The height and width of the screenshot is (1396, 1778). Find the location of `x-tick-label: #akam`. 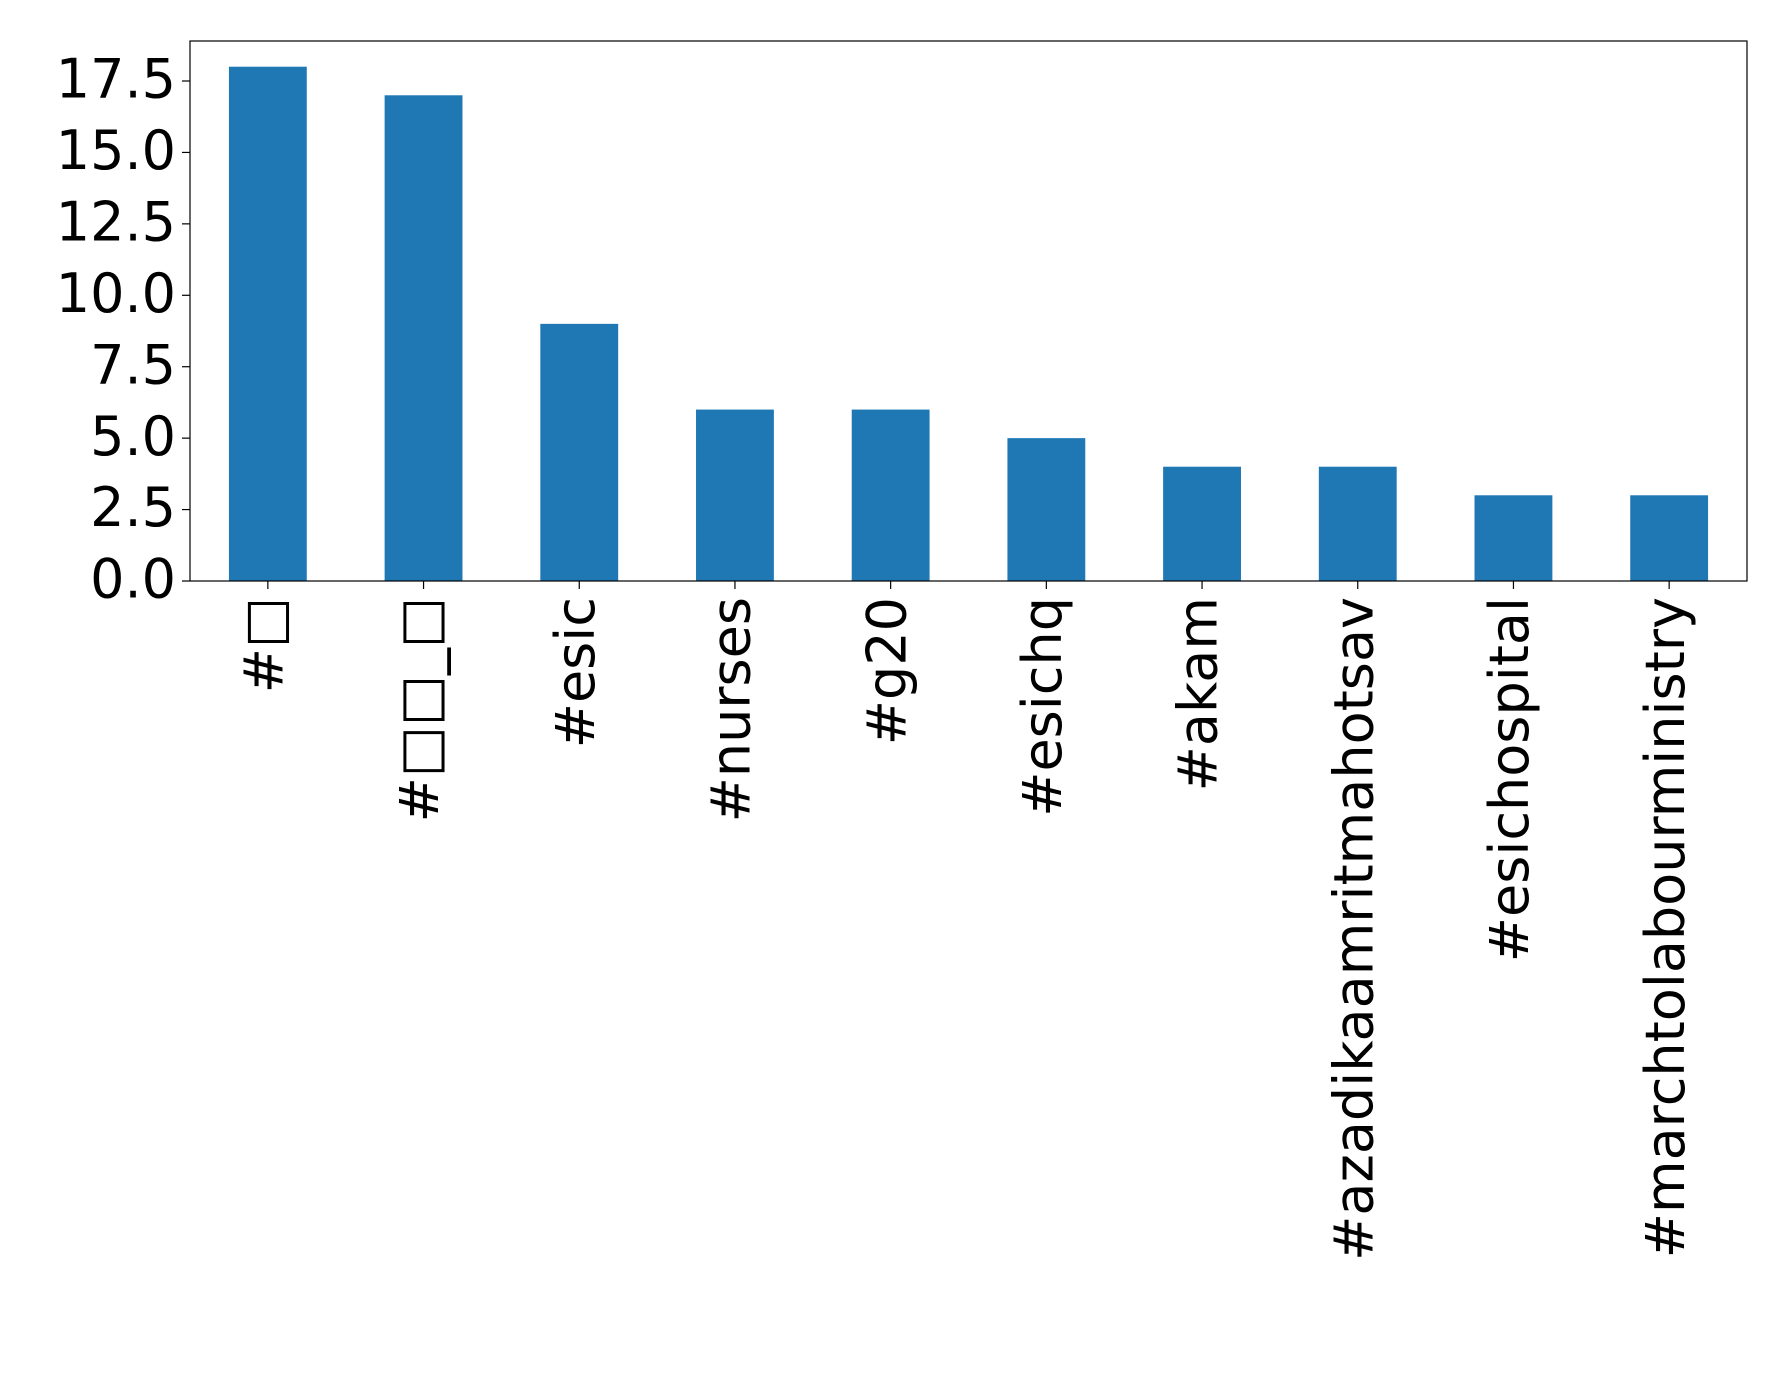

x-tick-label: #akam is located at coordinates (1198, 694).